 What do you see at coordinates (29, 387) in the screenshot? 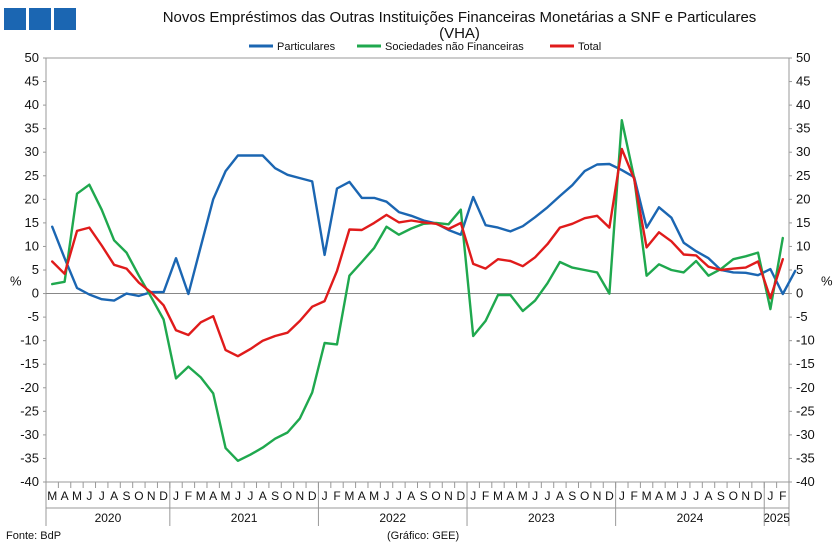
I see `y-tick-label-left: -20` at bounding box center [29, 387].